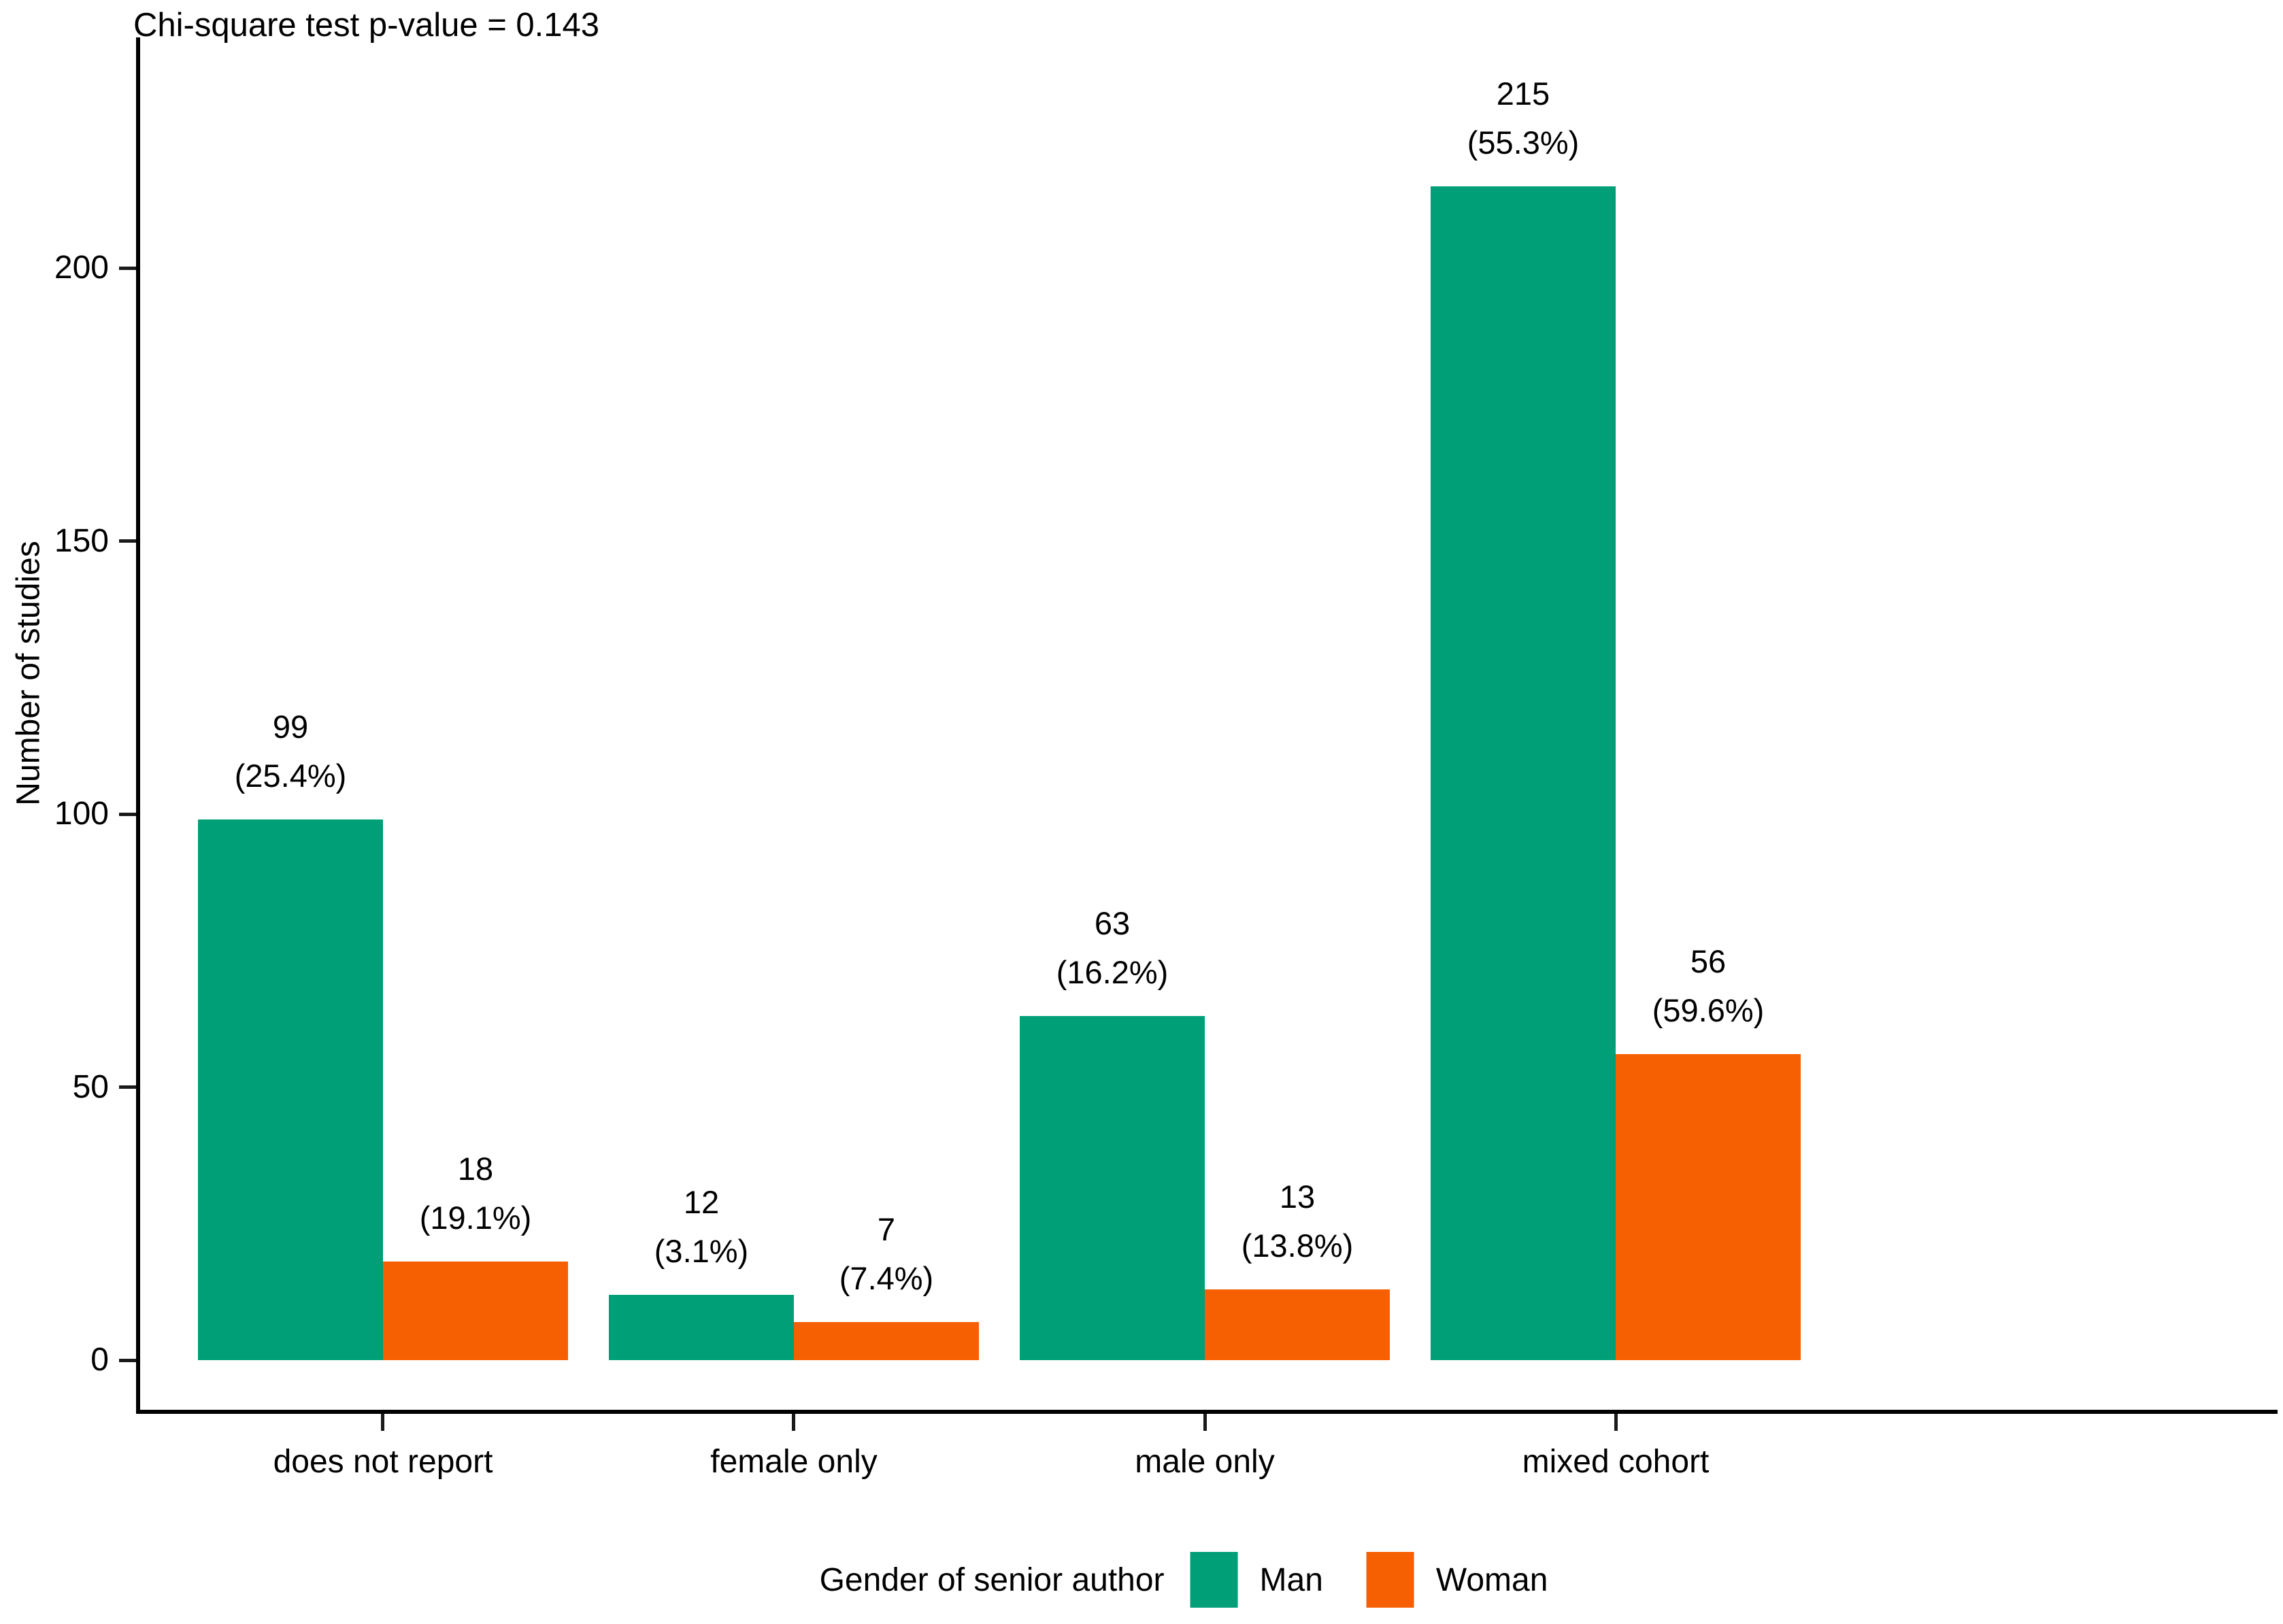  What do you see at coordinates (1205, 1462) in the screenshot?
I see `x-tick-label: male only` at bounding box center [1205, 1462].